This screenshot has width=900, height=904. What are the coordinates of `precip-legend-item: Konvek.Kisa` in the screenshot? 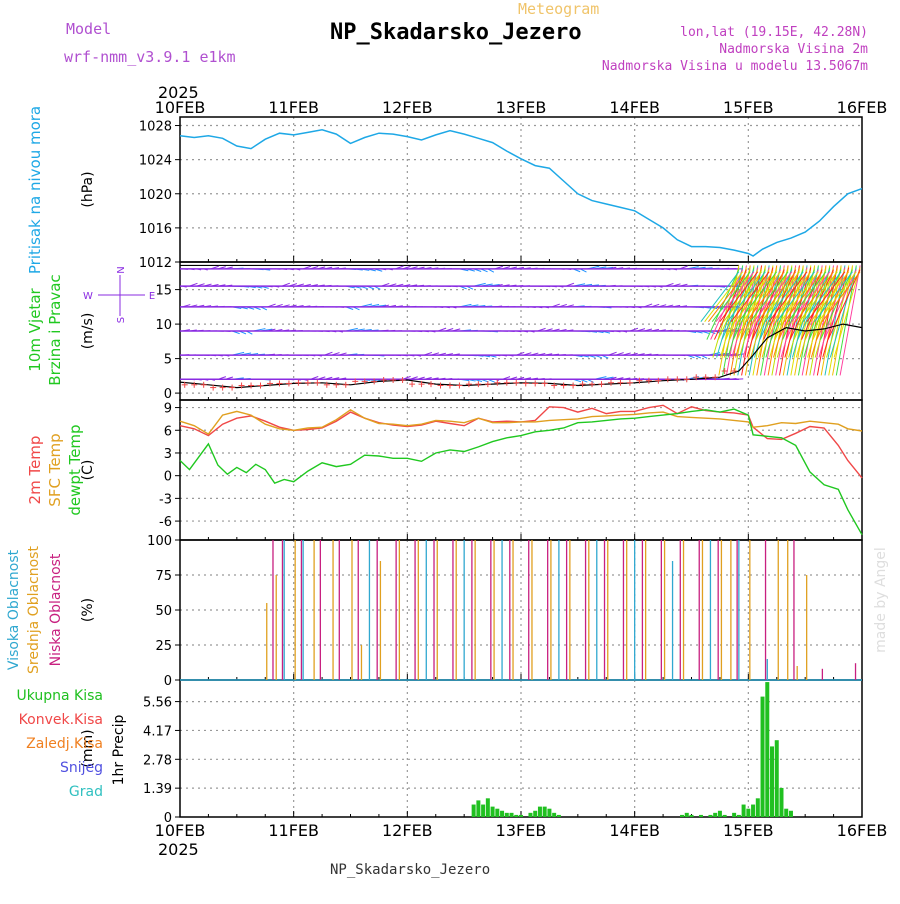 It's located at (61, 720).